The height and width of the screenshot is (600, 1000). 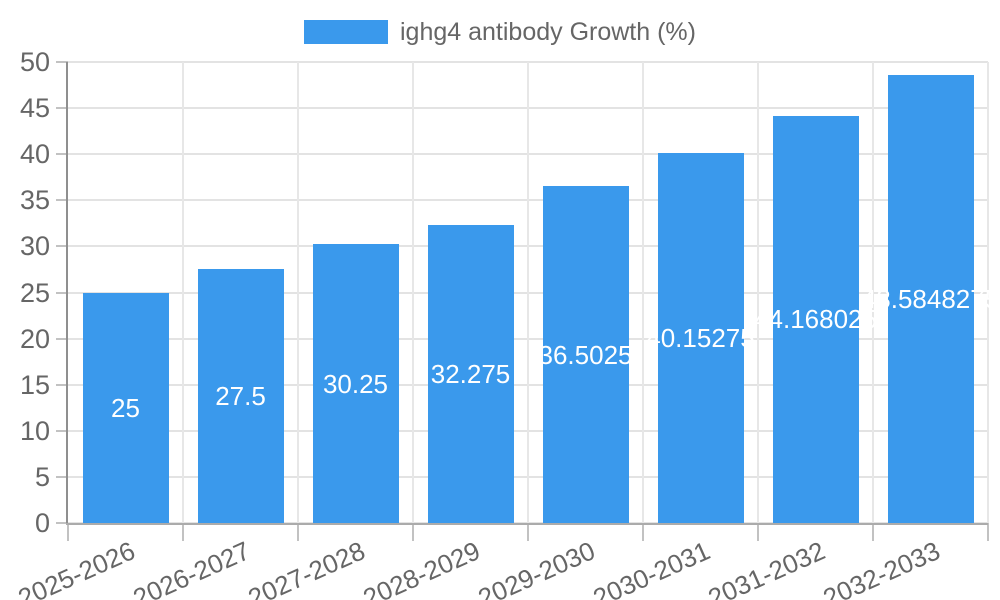 I want to click on legend: ighg4 antibody Growth (%), so click(x=500, y=32).